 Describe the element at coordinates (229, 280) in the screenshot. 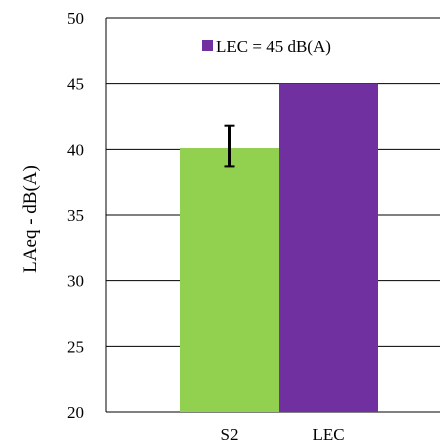

I see `bar-s2` at that location.